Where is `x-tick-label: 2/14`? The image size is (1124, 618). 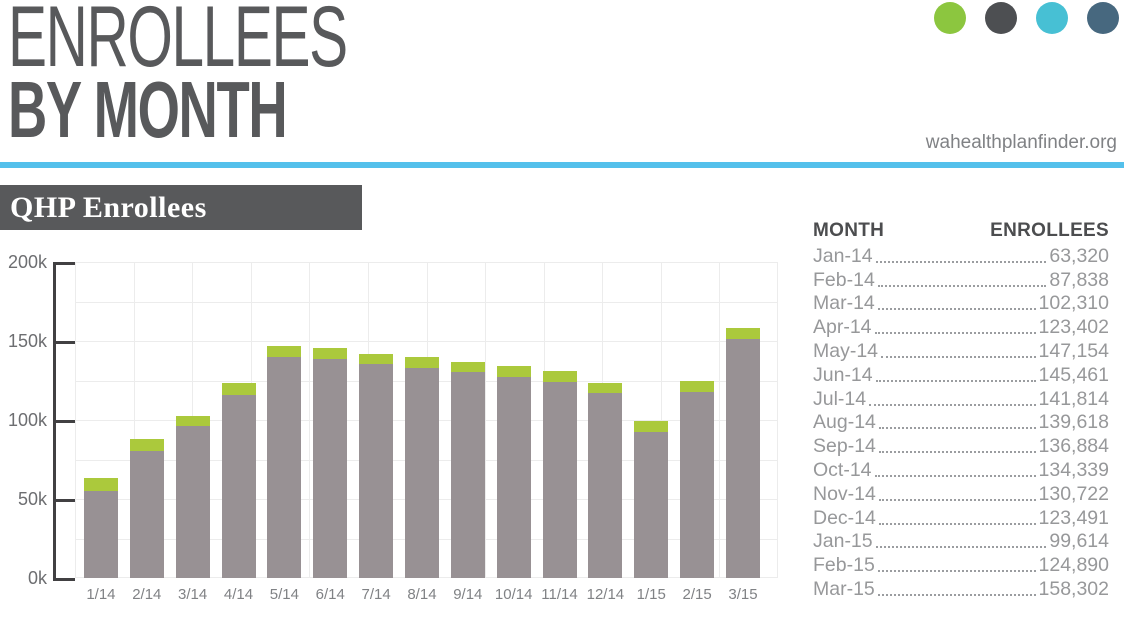 x-tick-label: 2/14 is located at coordinates (147, 594).